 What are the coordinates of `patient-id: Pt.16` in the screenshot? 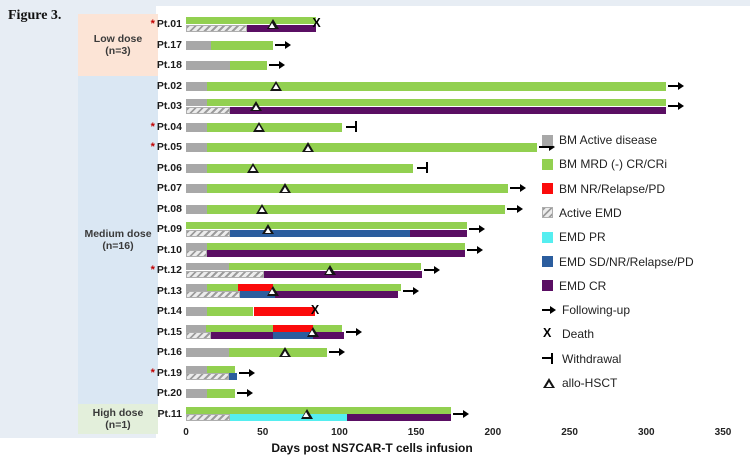 It's located at (169, 352).